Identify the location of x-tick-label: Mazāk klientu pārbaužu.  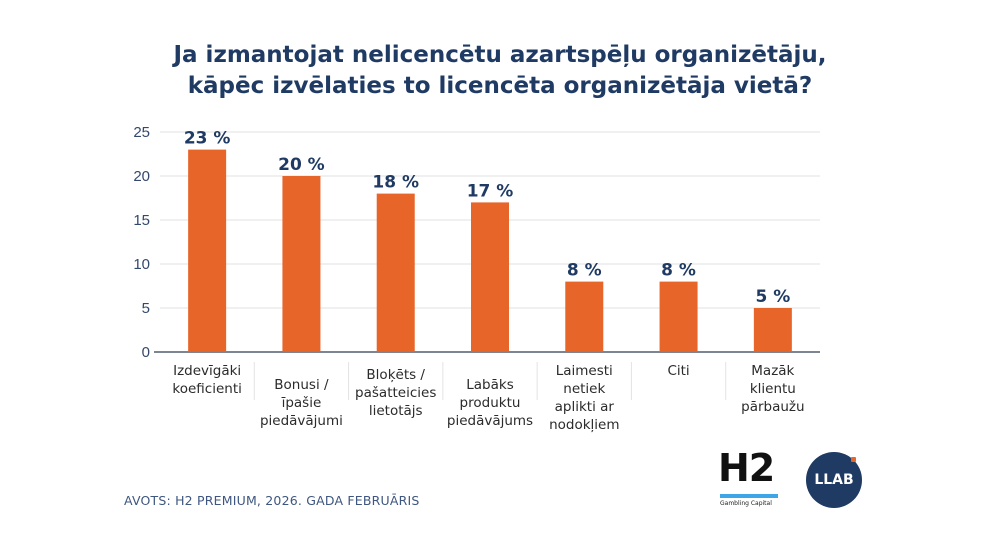
(773, 389).